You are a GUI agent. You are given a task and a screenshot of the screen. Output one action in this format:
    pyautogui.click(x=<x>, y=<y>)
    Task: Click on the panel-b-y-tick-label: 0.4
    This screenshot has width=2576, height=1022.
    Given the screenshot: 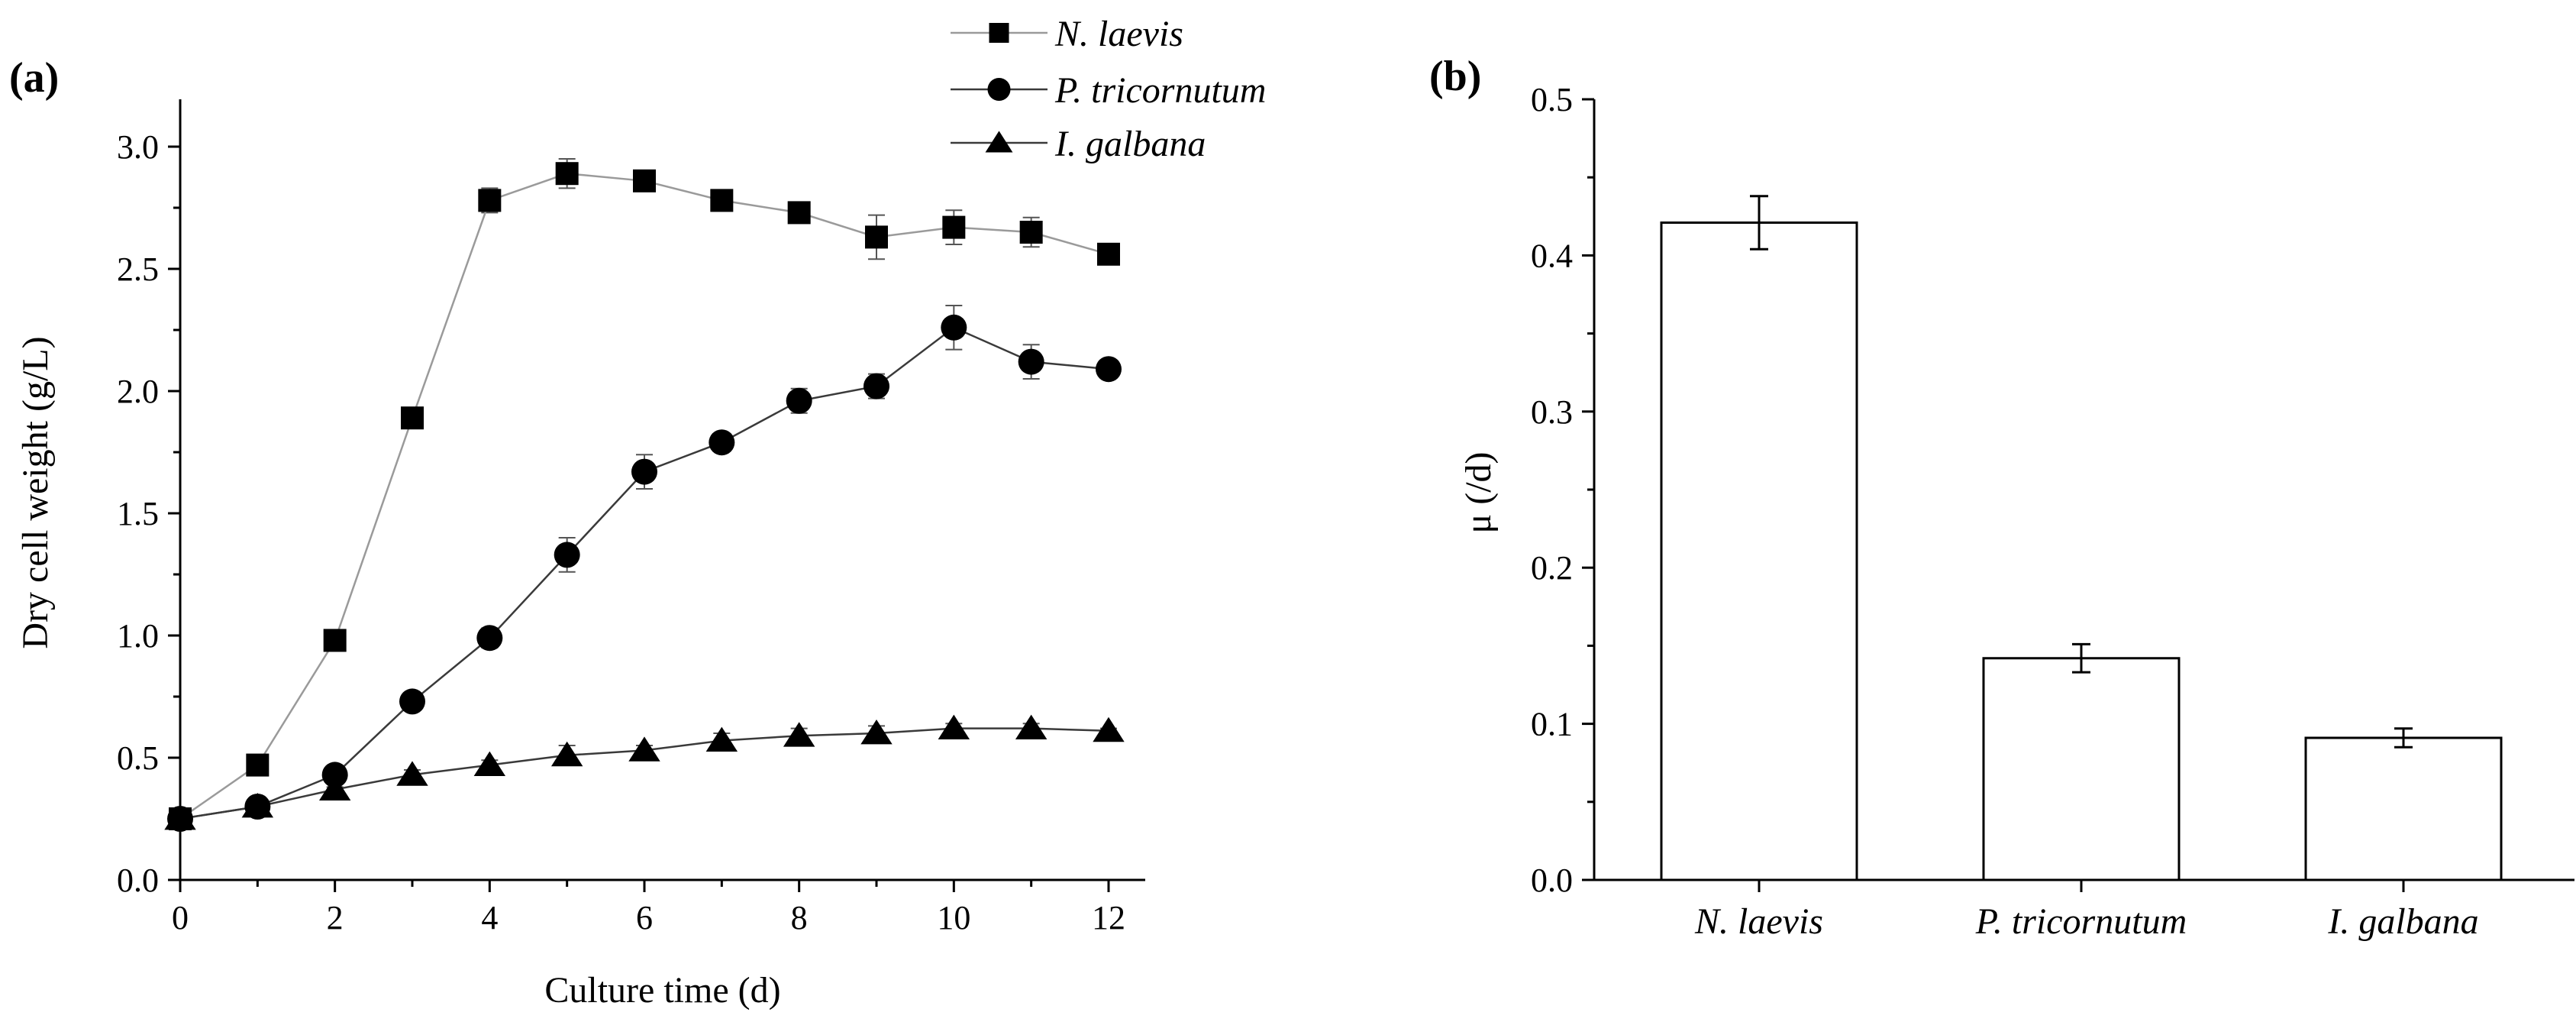 What is the action you would take?
    pyautogui.click(x=1552, y=255)
    